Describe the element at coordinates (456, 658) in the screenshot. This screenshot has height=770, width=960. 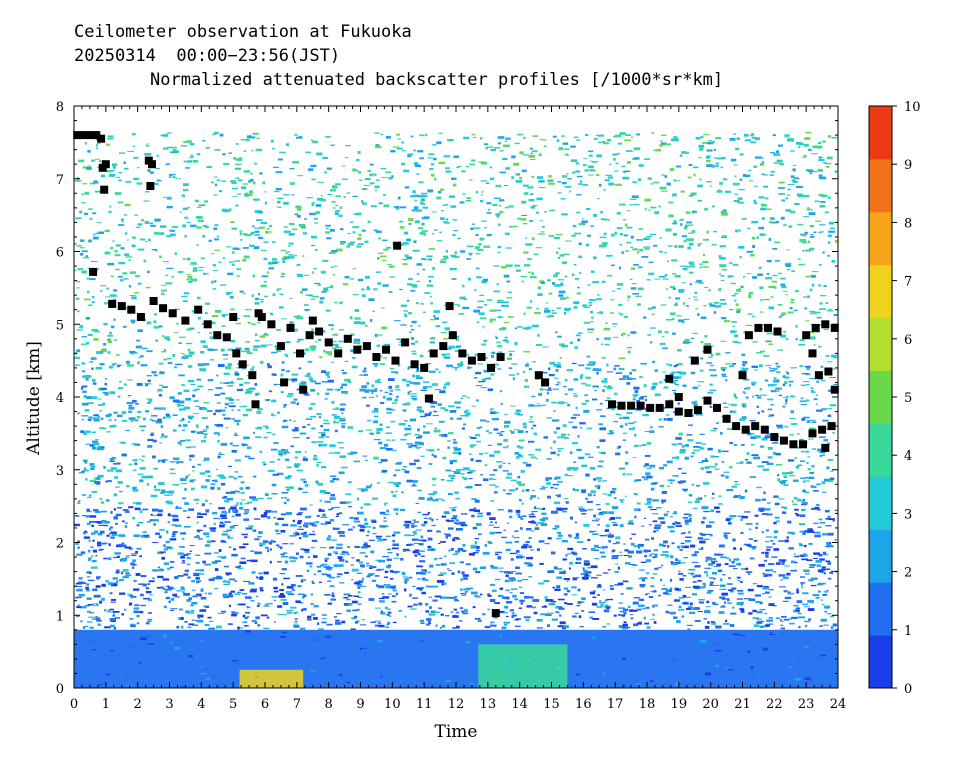
I see `layer-surface` at that location.